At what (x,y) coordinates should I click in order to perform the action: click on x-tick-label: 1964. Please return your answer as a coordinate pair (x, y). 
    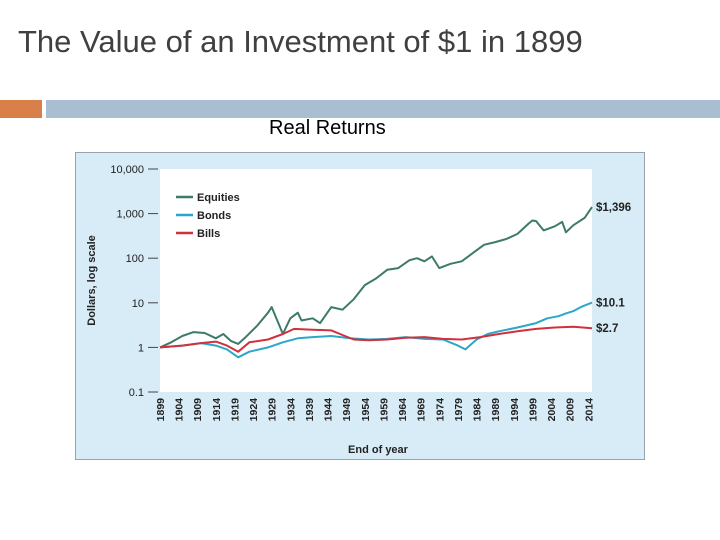
    Looking at the image, I should click on (403, 410).